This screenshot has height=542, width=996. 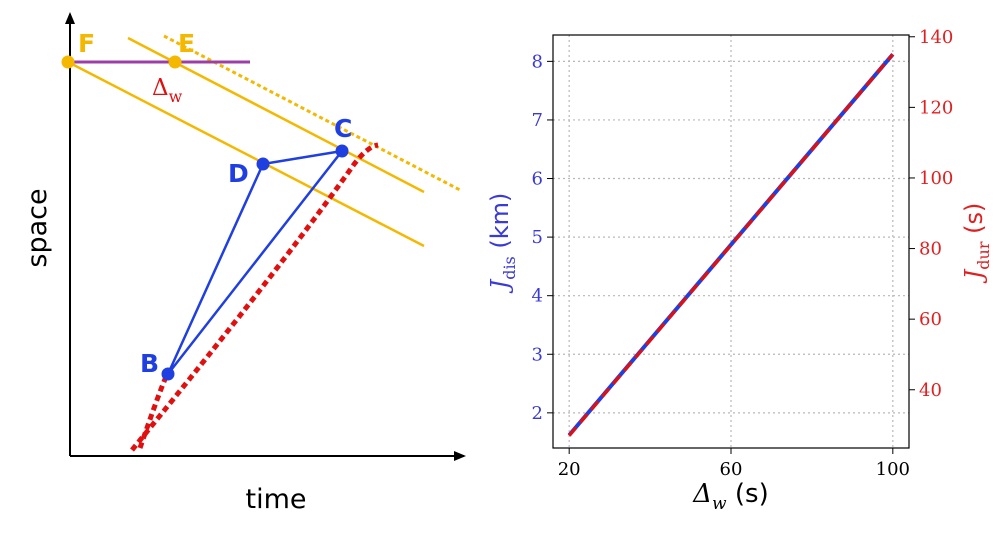 I want to click on left-tick-label-3: 3, so click(x=537, y=354).